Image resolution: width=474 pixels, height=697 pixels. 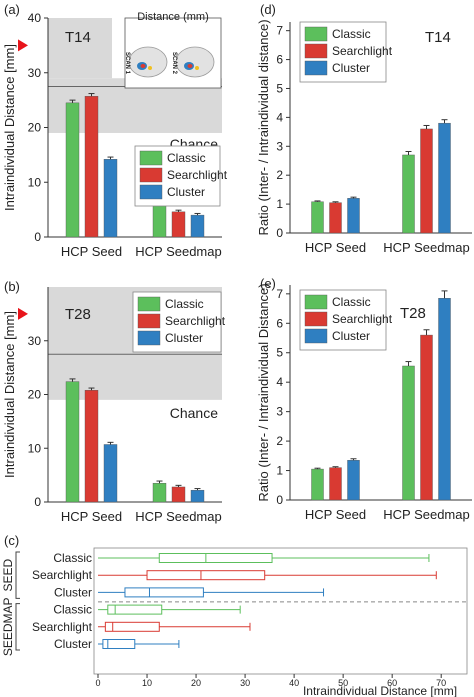 I want to click on chance-region-top, so click(x=80, y=48).